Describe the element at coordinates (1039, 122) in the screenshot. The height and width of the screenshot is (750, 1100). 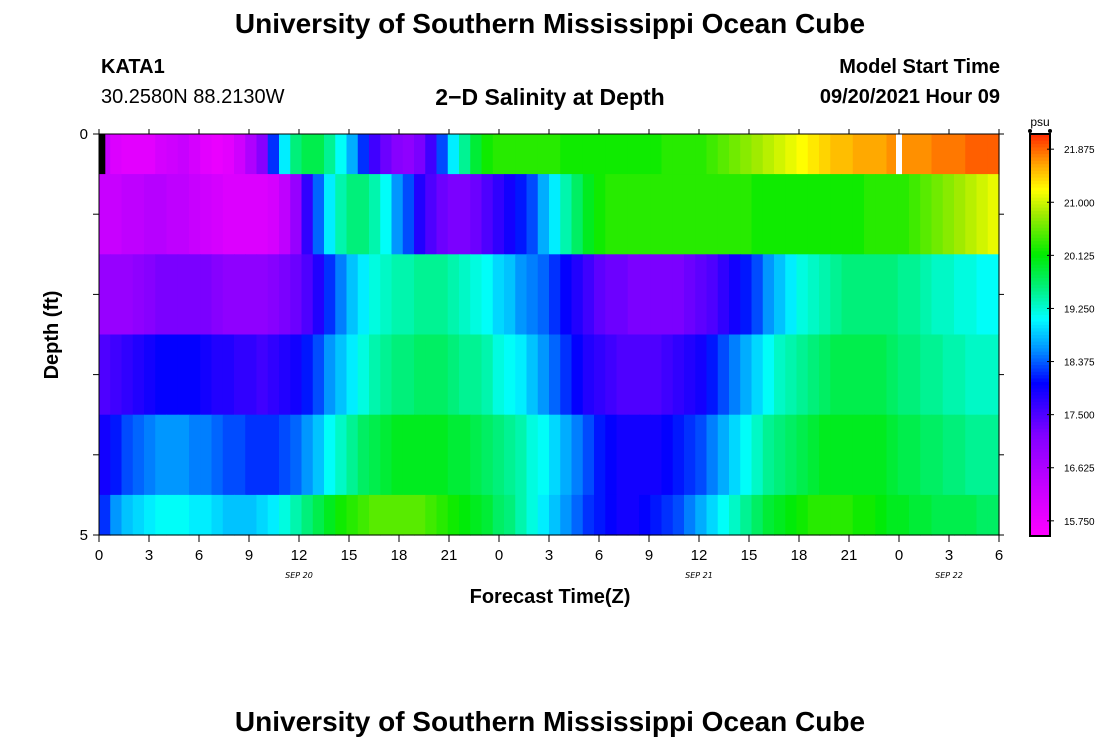
I see `colorbar-units-label: psu` at that location.